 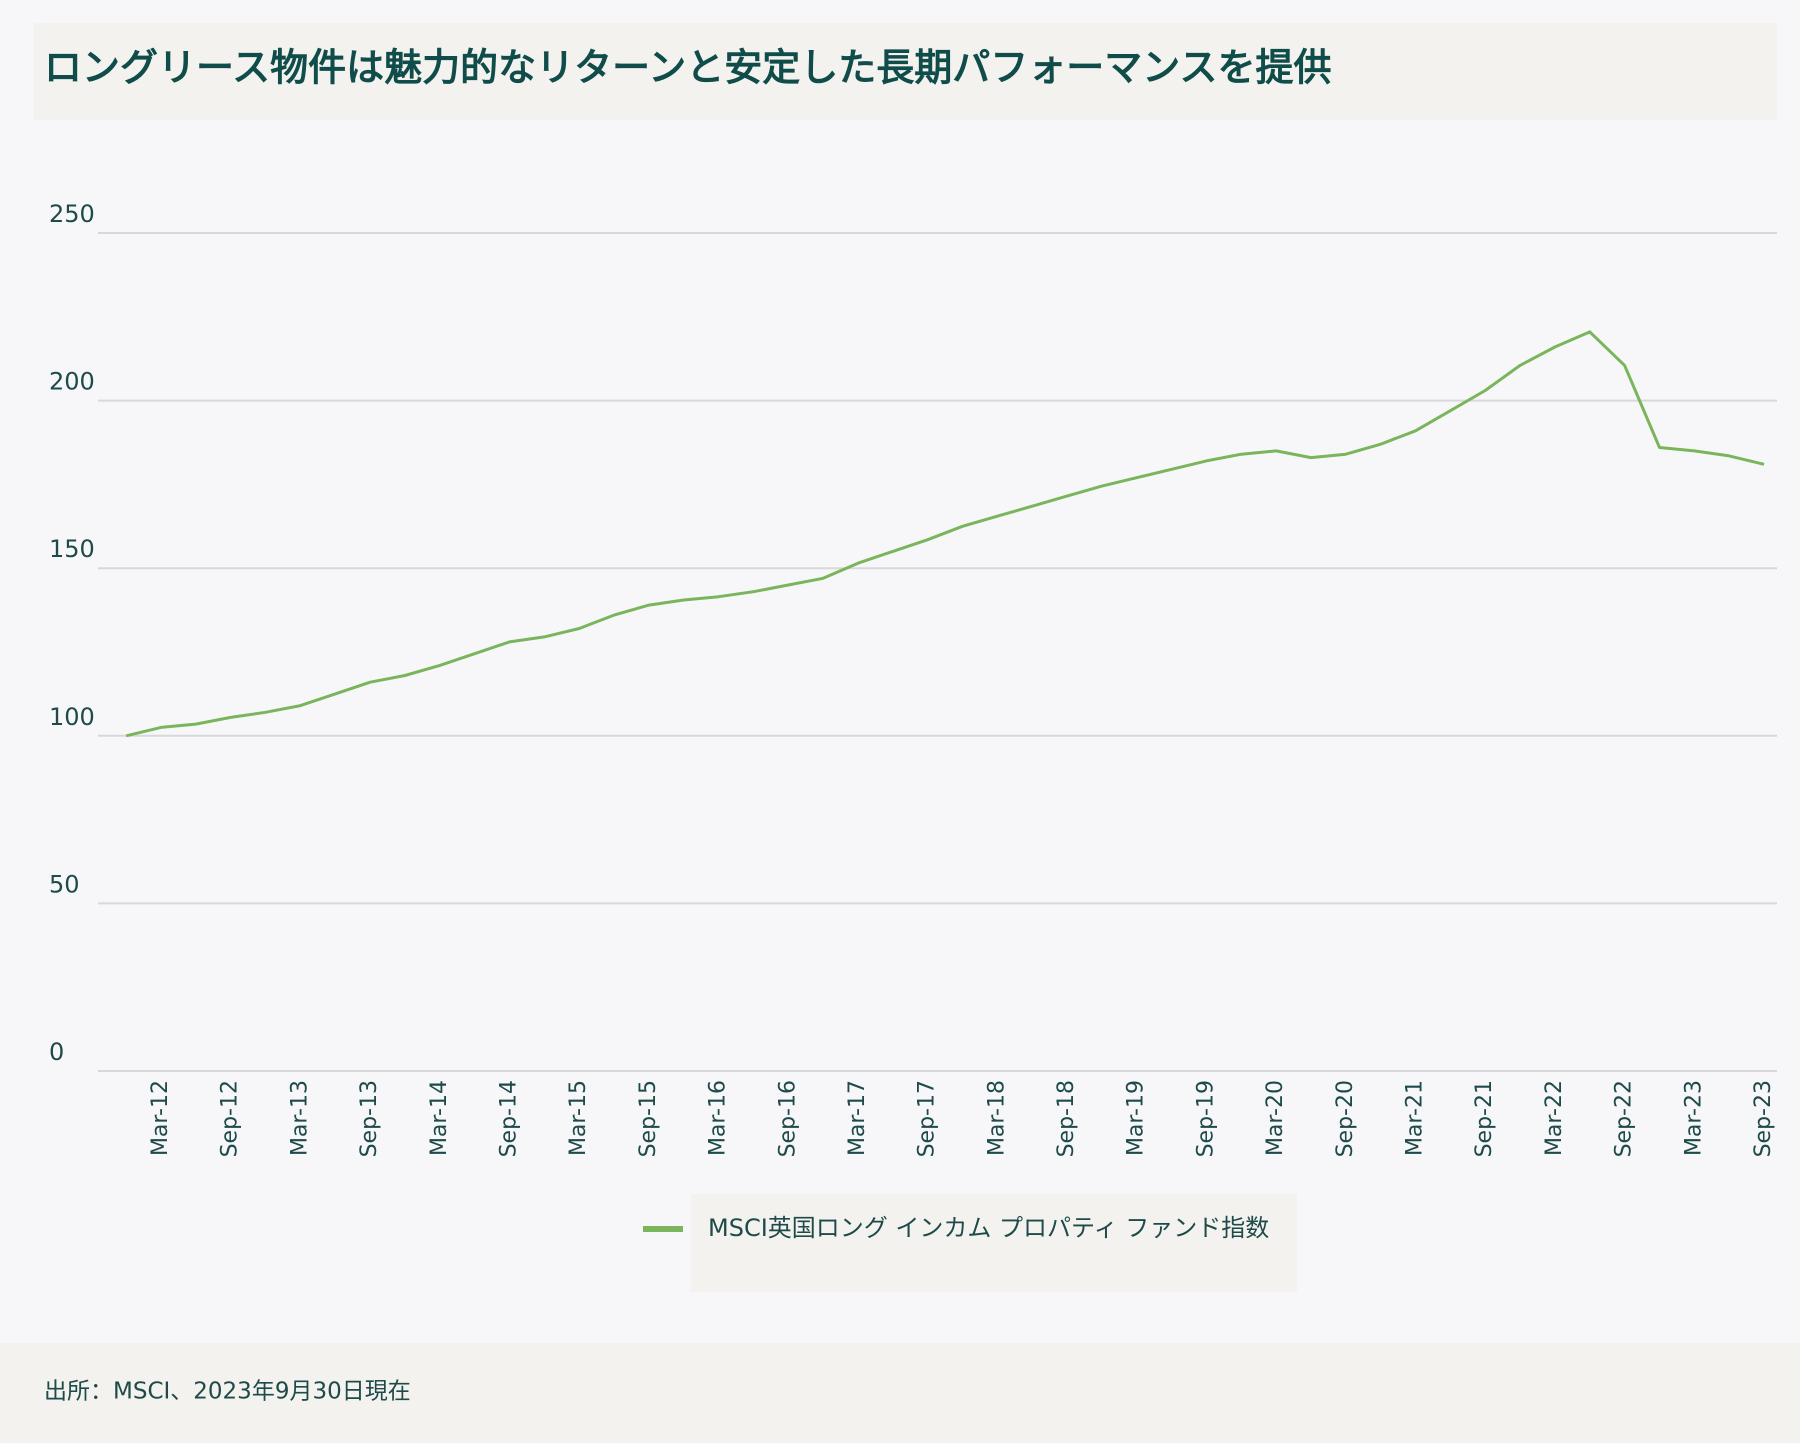 What do you see at coordinates (718, 1118) in the screenshot?
I see `x-tick-label: Mar-16` at bounding box center [718, 1118].